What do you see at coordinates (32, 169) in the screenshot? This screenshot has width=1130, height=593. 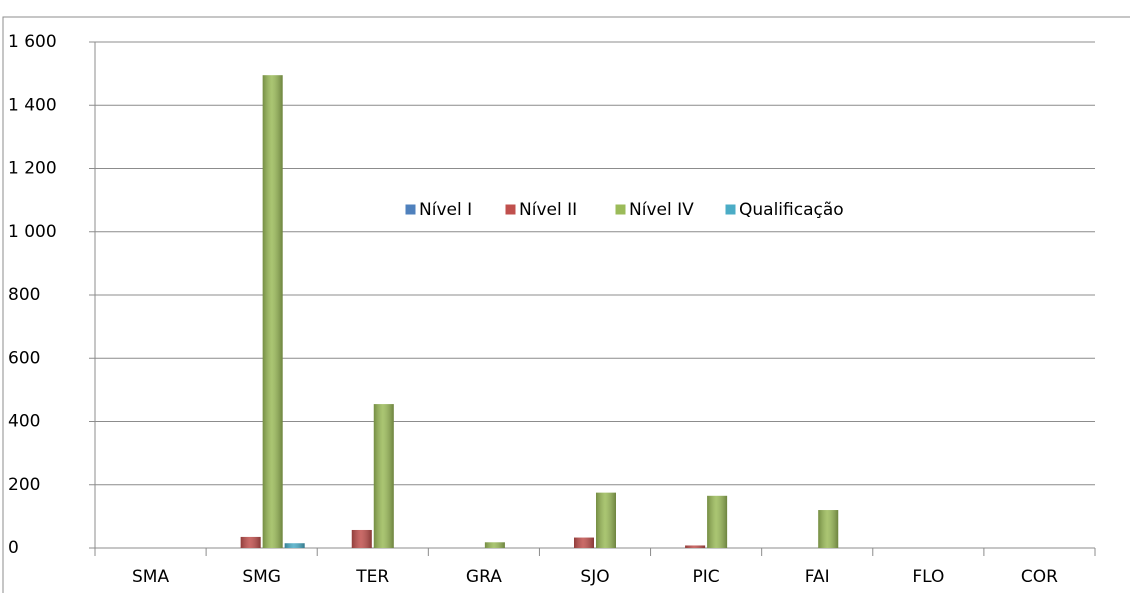 I see `y-tick-label: 1 200` at bounding box center [32, 169].